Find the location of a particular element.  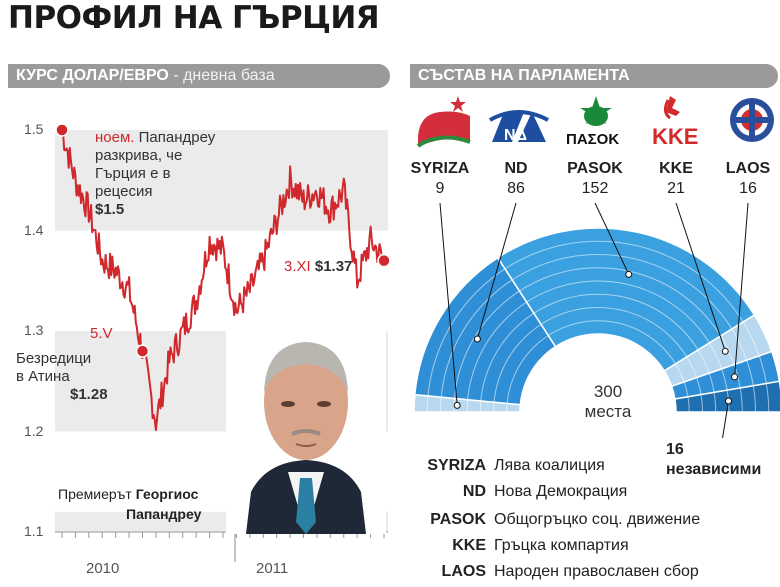

party-name-syriza: SYRIZA is located at coordinates (440, 168).